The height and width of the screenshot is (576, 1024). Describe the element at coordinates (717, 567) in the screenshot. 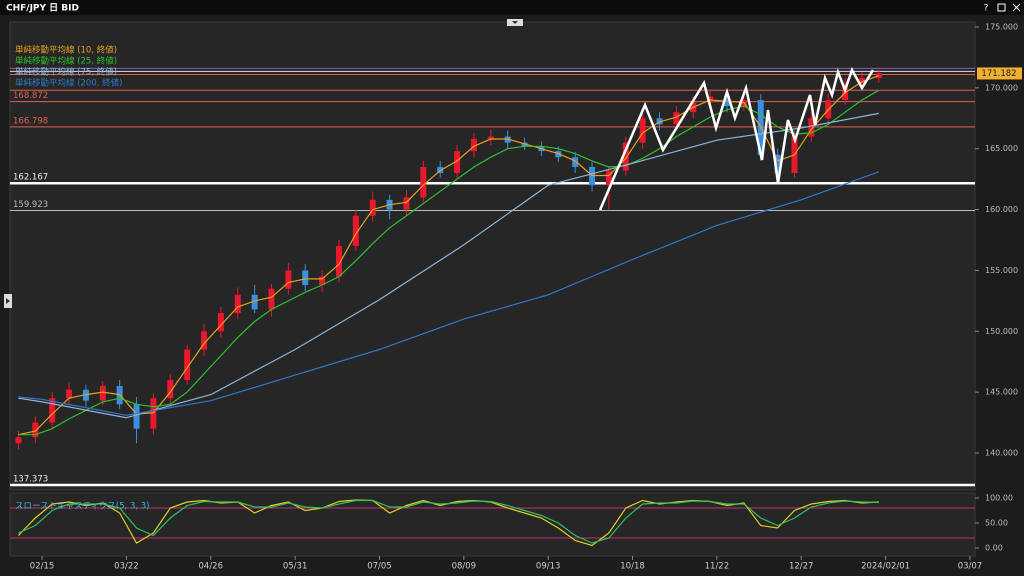

I see `x-tick-label: 11/22` at that location.